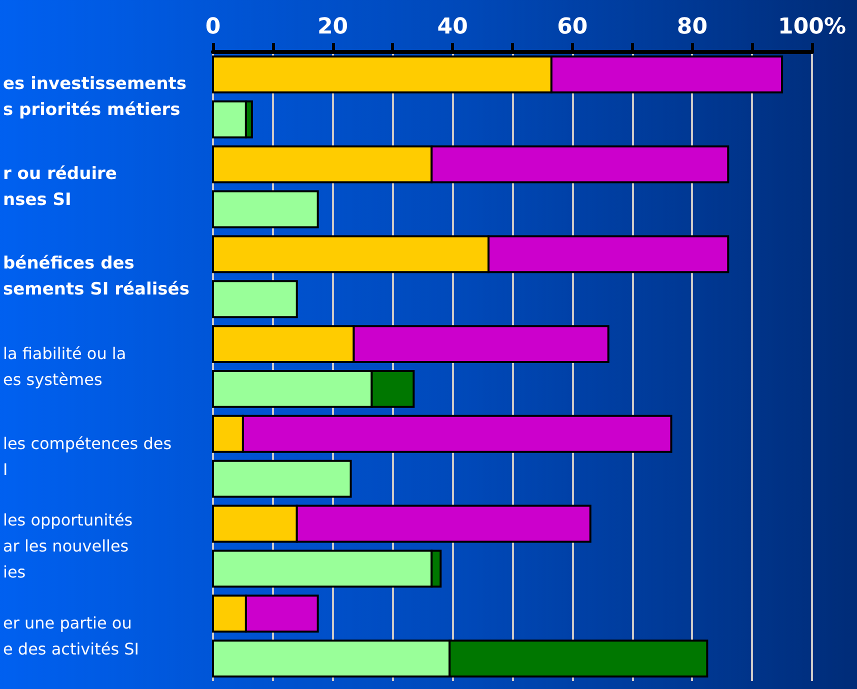 This screenshot has width=857, height=689. What do you see at coordinates (572, 27) in the screenshot?
I see `x-tick-label: 60` at bounding box center [572, 27].